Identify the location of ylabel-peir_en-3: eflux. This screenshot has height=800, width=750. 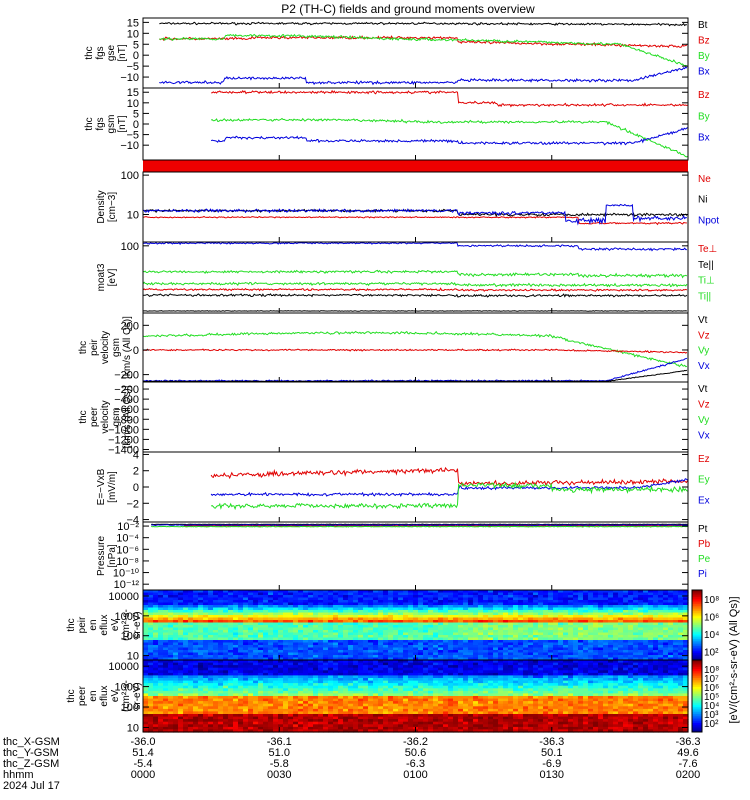
(104, 624).